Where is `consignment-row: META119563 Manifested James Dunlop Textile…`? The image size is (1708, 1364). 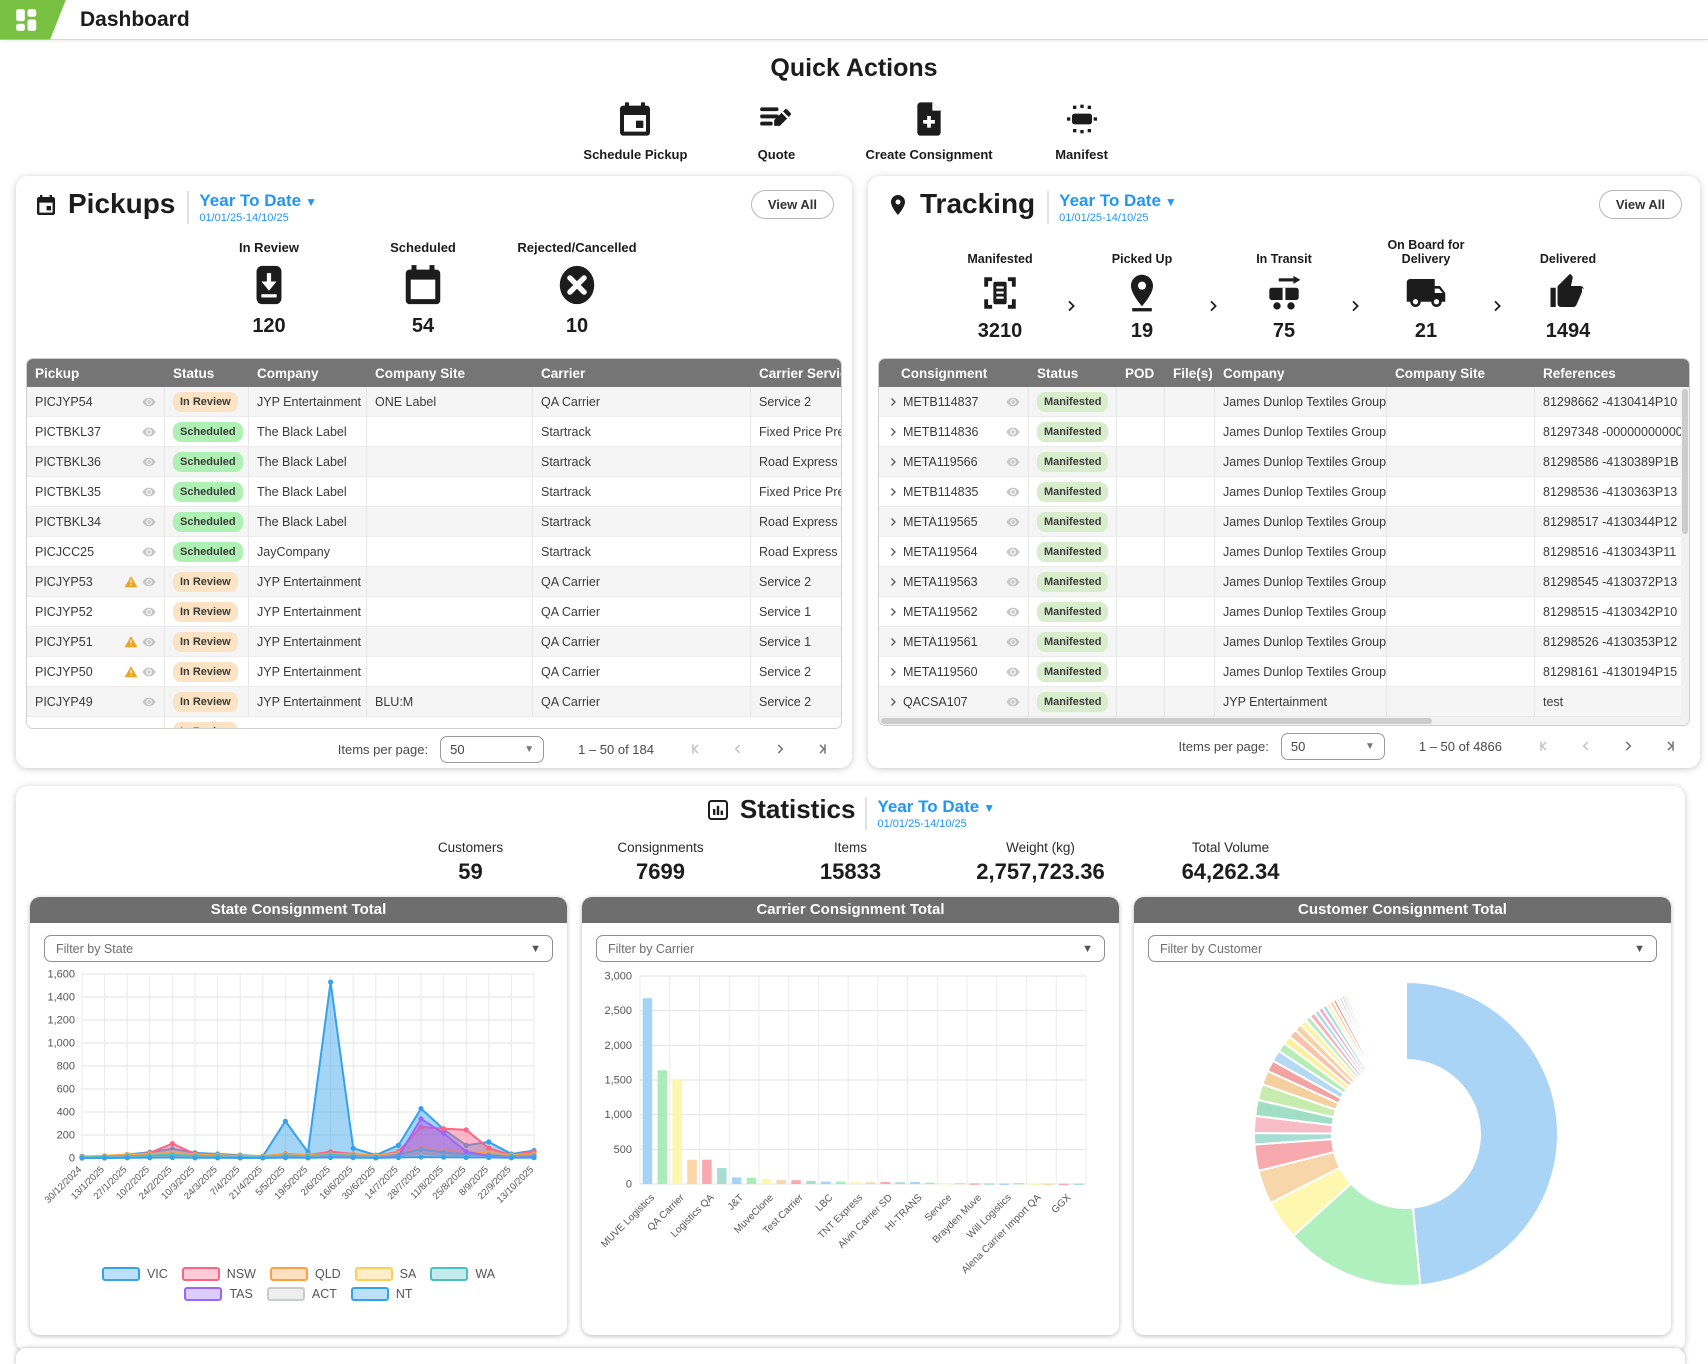
consignment-row: META119563 Manifested James Dunlop Textile… is located at coordinates (1284, 582).